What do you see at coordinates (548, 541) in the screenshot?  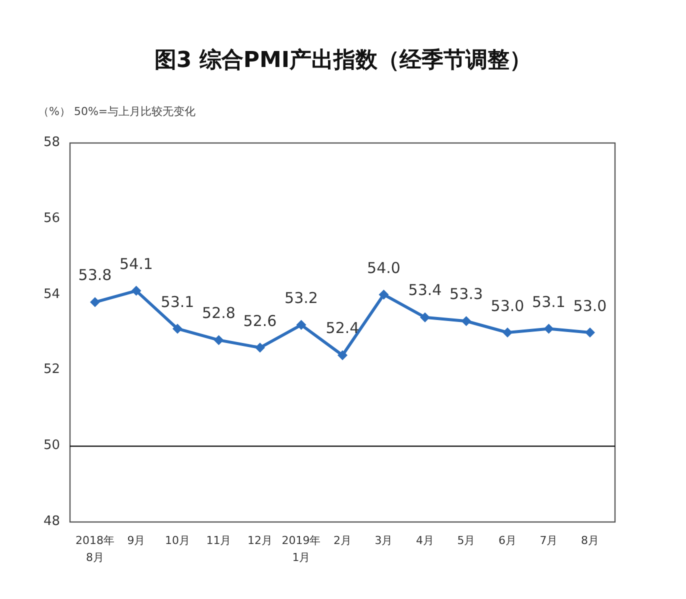 I see `xtick: 7月` at bounding box center [548, 541].